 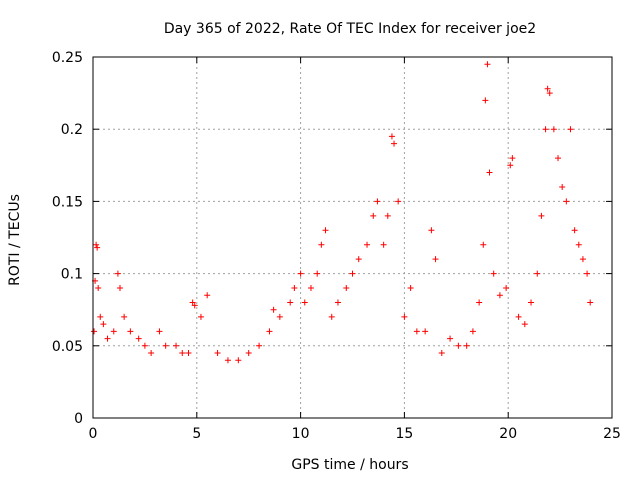 I want to click on y-axis-label: ROTI / TECUs, so click(x=15, y=240).